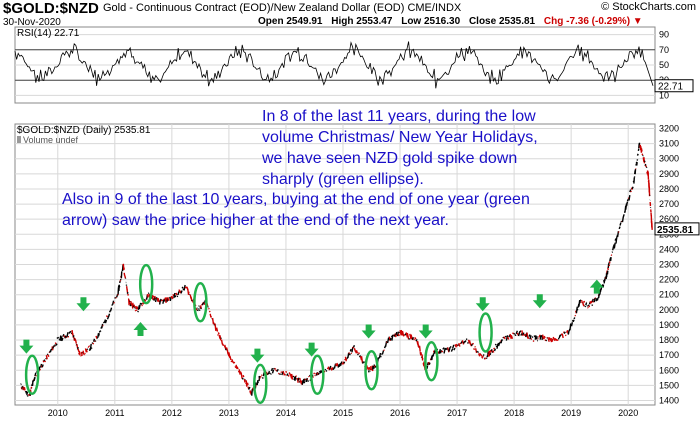 This screenshot has height=421, width=700. What do you see at coordinates (172, 413) in the screenshot?
I see `year-tick-label: 2012` at bounding box center [172, 413].